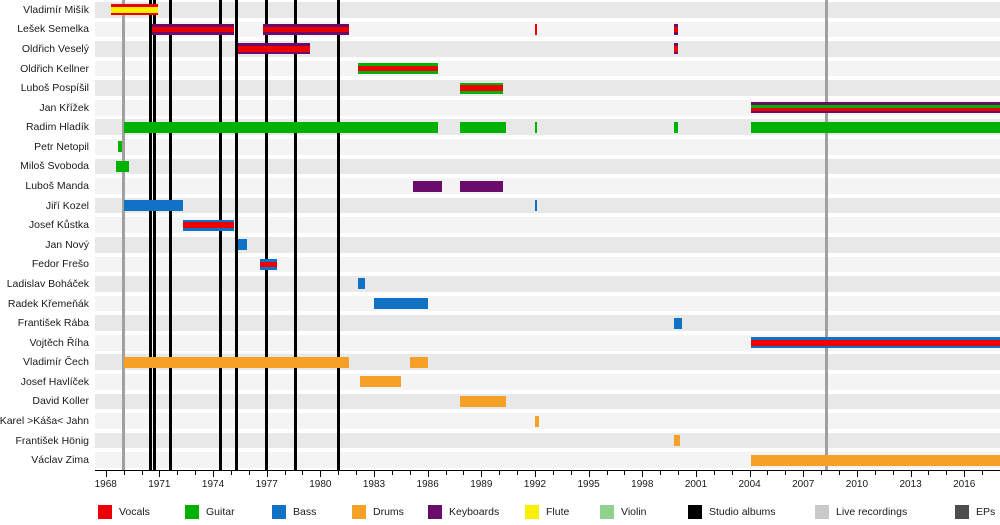 This screenshot has width=1000, height=525. What do you see at coordinates (547, 512) in the screenshot?
I see `legend-item: Flute` at bounding box center [547, 512].